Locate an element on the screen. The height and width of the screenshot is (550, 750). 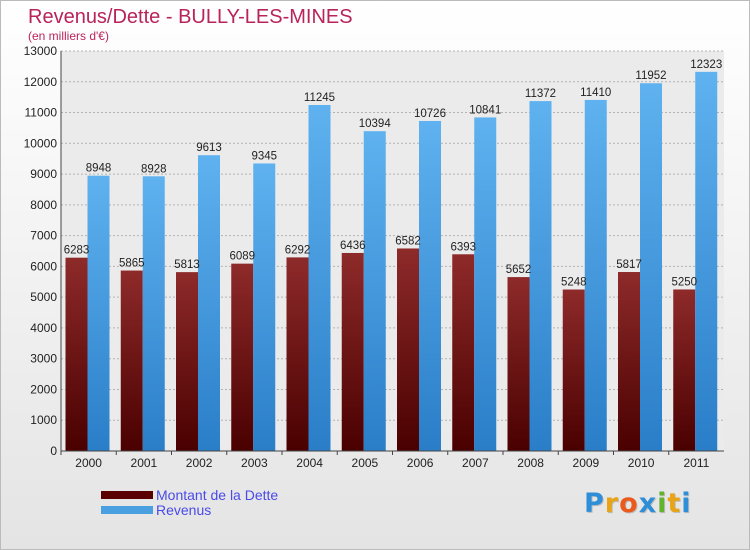
y-tick-label: 10000 is located at coordinates (41, 143).